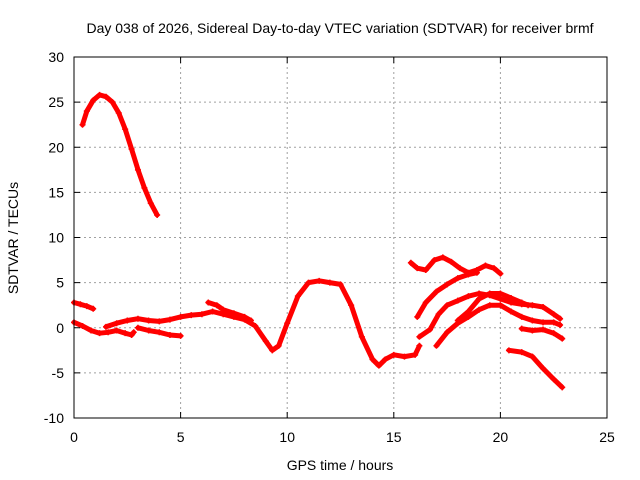 This screenshot has width=640, height=480. What do you see at coordinates (58, 373) in the screenshot?
I see `y-tick-label: -5` at bounding box center [58, 373].